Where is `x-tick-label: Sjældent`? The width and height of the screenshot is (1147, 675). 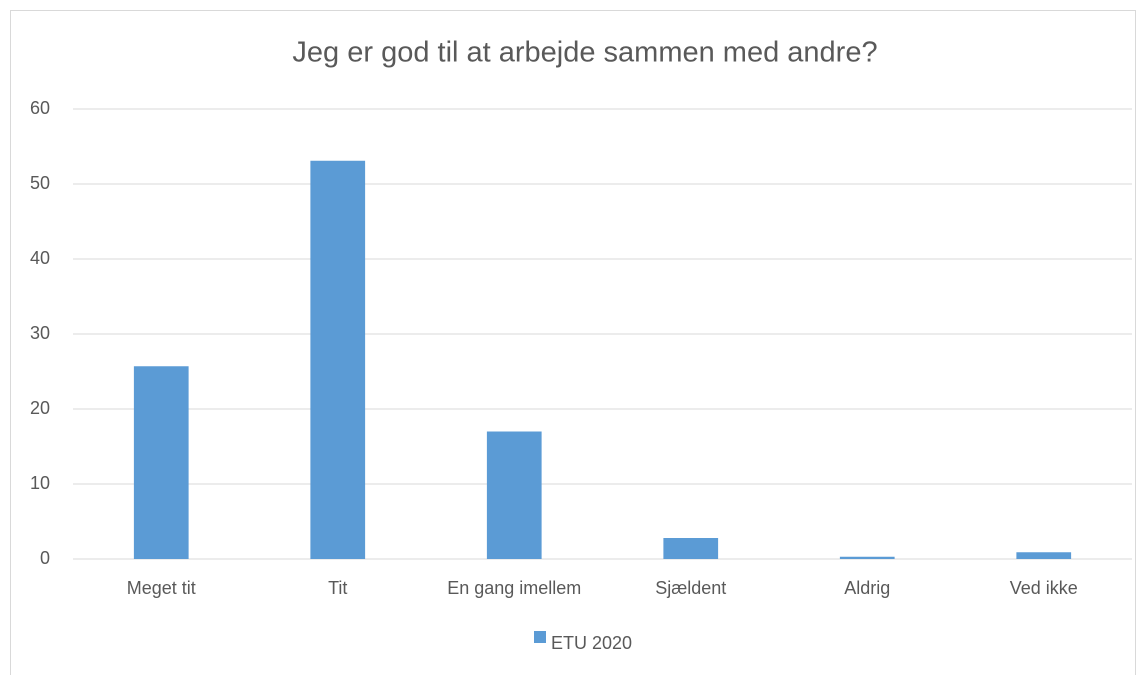
x-tick-label: Sjældent is located at coordinates (690, 588).